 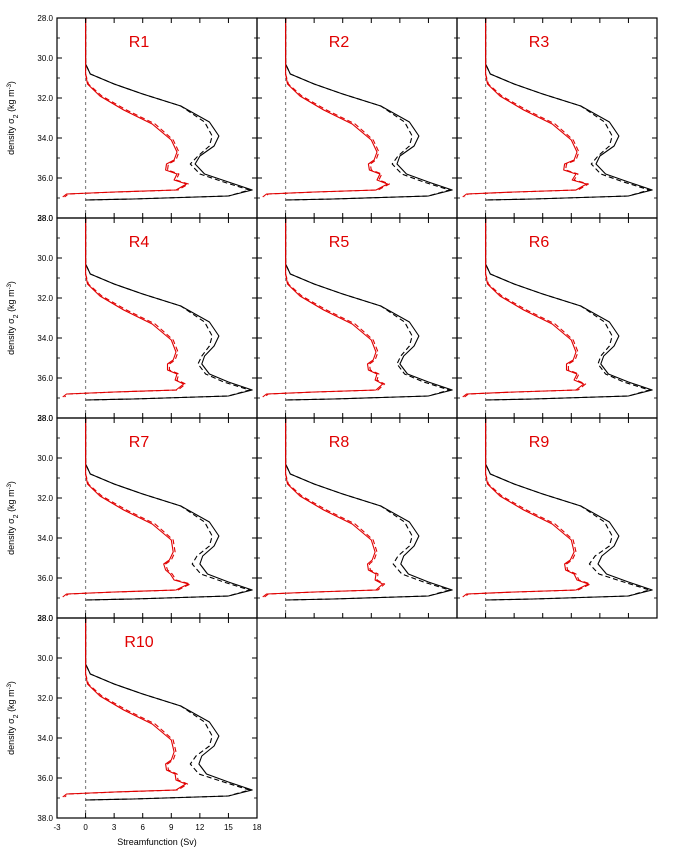 I want to click on panel-title: R8, so click(x=339, y=442).